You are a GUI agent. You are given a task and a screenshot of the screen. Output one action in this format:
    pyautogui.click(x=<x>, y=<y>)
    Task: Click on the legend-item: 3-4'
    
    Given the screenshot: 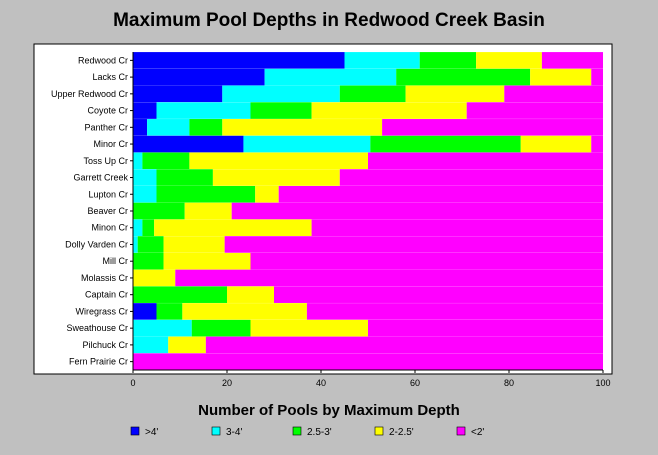 What is the action you would take?
    pyautogui.click(x=226, y=432)
    